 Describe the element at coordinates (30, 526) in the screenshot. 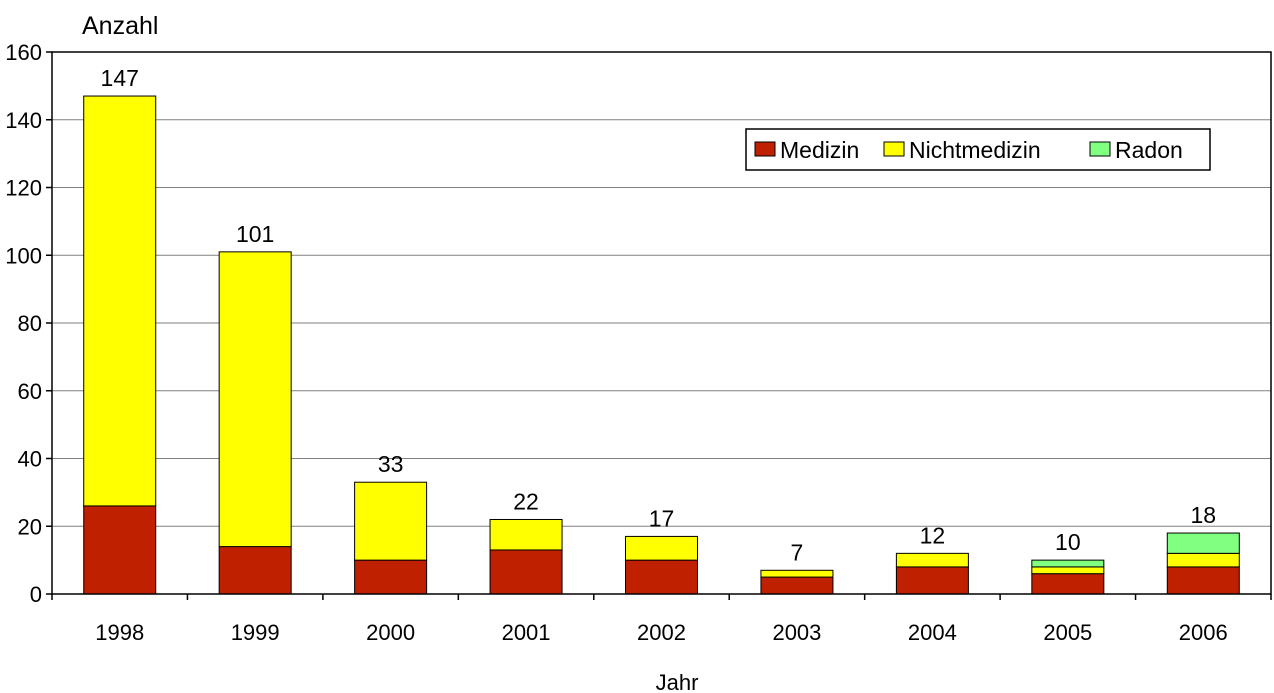

I see `y-tick-label: 20` at that location.